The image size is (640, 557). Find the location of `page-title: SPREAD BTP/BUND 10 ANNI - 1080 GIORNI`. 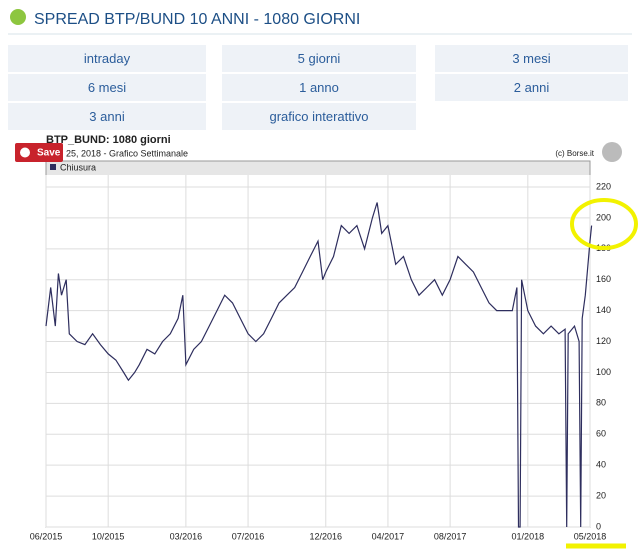

page-title: SPREAD BTP/BUND 10 ANNI - 1080 GIORNI is located at coordinates (197, 19).